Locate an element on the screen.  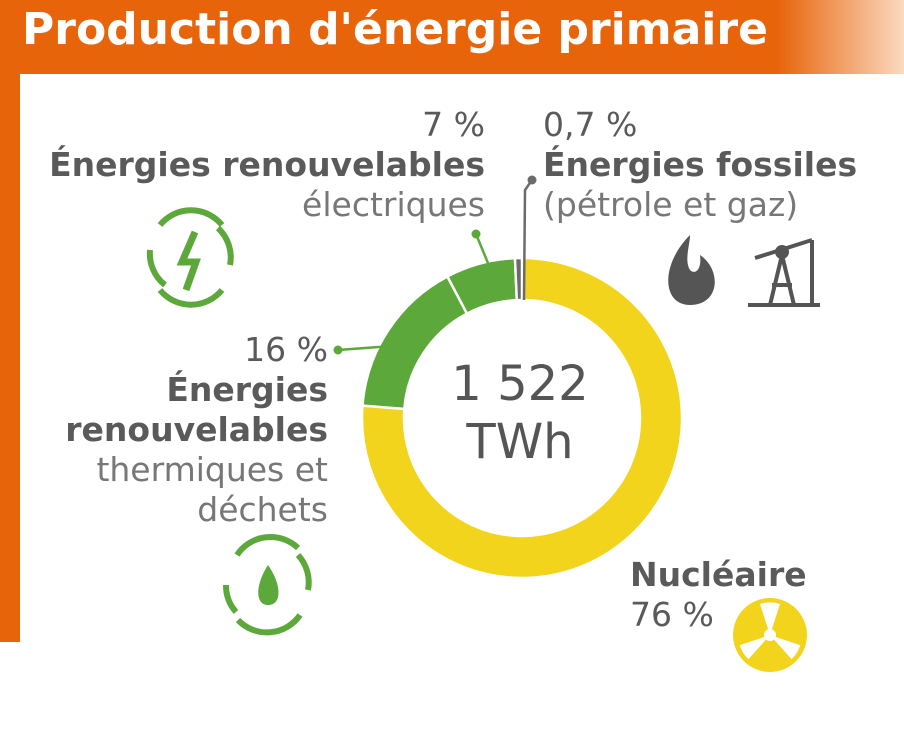
category-label: Énergies fossiles is located at coordinates (700, 164).